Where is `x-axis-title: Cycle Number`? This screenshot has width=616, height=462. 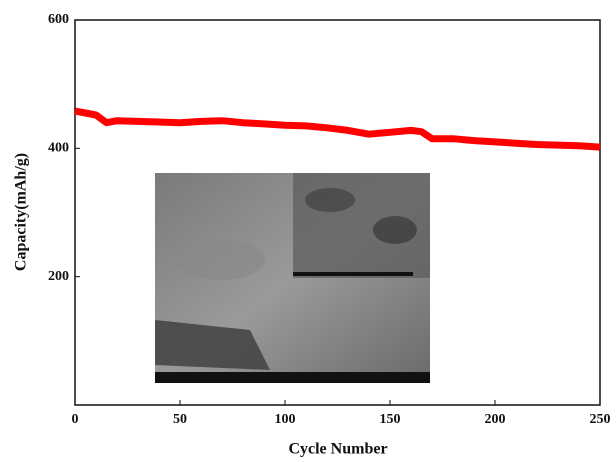
x-axis-title: Cycle Number is located at coordinates (337, 449).